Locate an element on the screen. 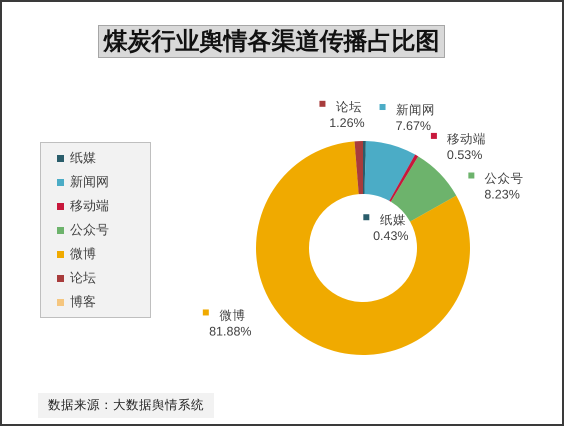 This screenshot has width=564, height=426. data-label: 0.53% is located at coordinates (464, 155).